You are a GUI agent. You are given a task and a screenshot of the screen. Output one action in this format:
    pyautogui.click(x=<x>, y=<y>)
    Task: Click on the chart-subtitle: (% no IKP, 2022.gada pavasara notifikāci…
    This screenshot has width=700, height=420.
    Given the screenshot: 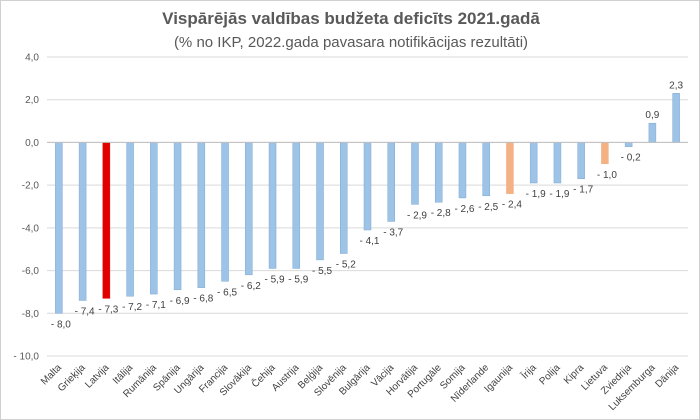 What is the action you would take?
    pyautogui.click(x=351, y=42)
    